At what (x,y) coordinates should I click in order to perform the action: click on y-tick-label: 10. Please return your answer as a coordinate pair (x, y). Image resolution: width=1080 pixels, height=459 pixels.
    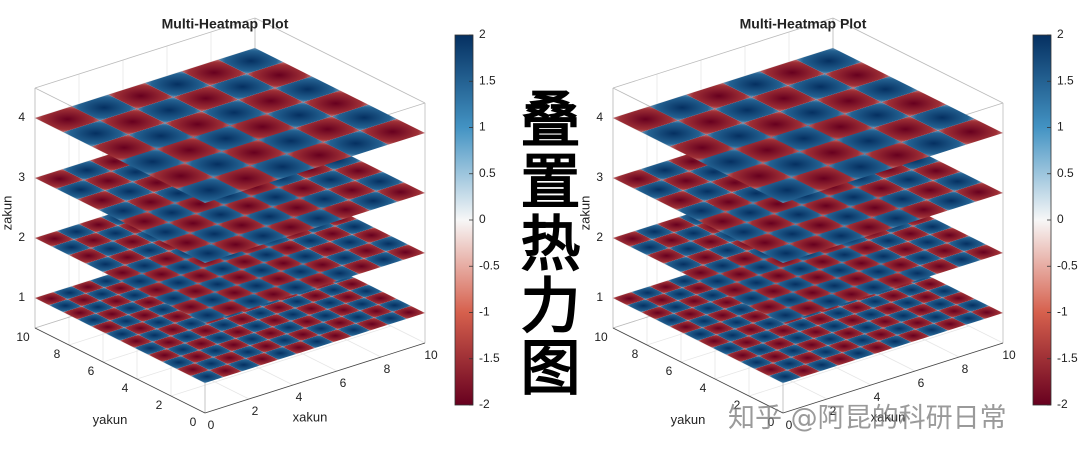
    Looking at the image, I should click on (601, 337).